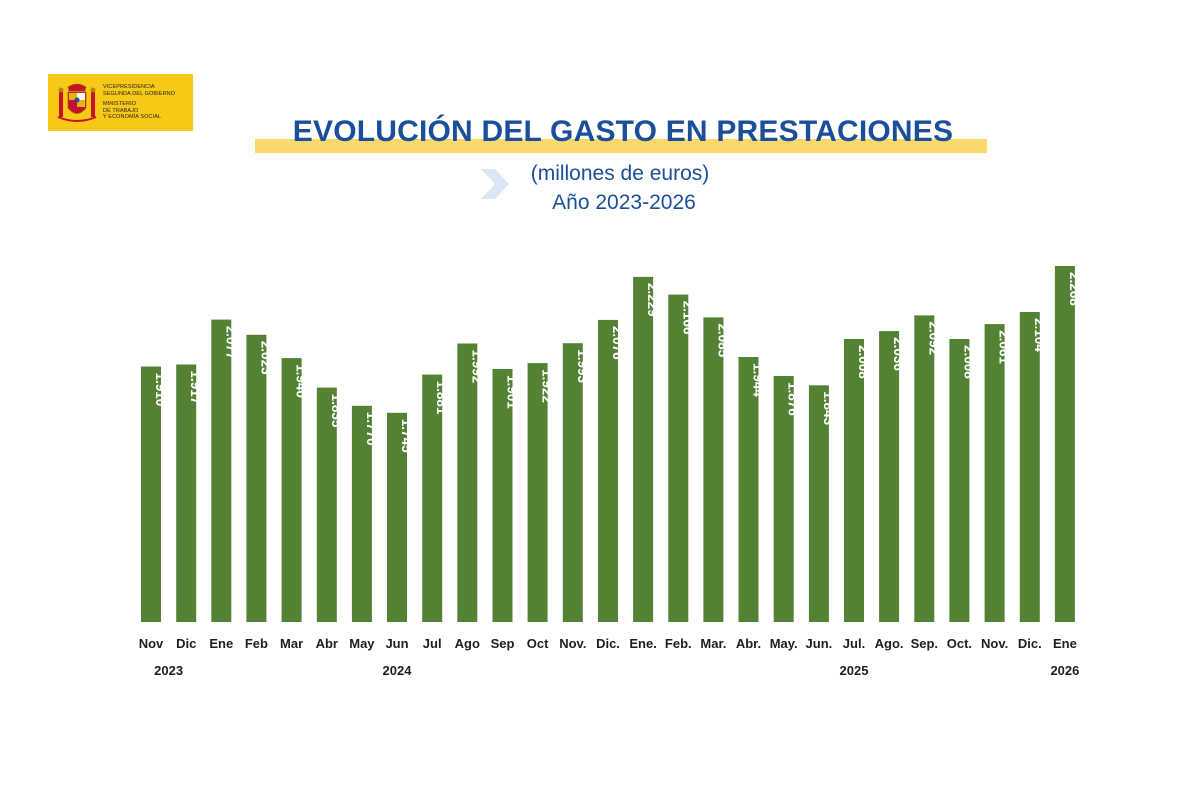  Describe the element at coordinates (406, 436) in the screenshot. I see `data-label: 1.745` at that location.